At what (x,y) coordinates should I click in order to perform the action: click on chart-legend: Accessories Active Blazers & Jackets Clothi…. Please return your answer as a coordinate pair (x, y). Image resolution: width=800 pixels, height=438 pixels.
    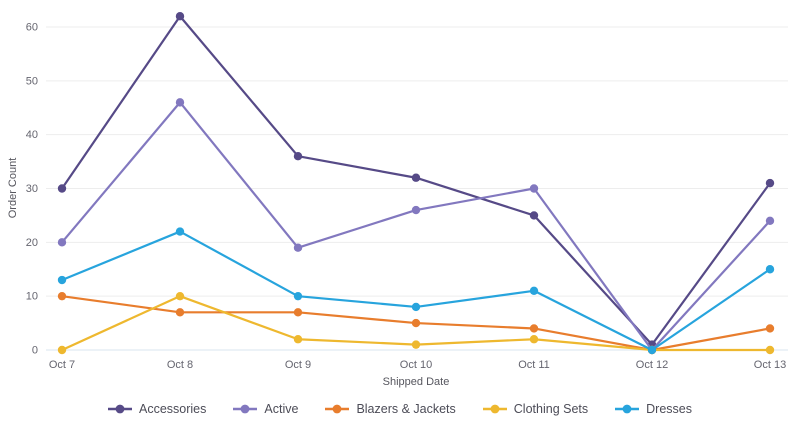
    Looking at the image, I should click on (400, 409).